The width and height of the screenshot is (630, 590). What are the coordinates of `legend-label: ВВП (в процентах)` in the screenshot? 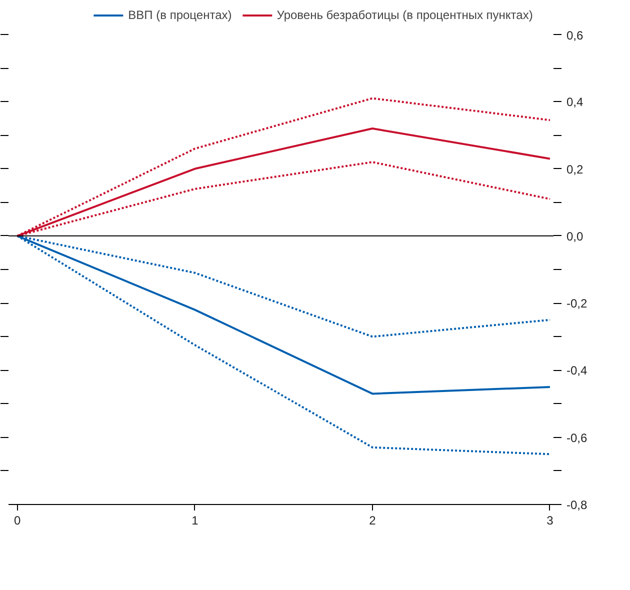 It's located at (180, 15).